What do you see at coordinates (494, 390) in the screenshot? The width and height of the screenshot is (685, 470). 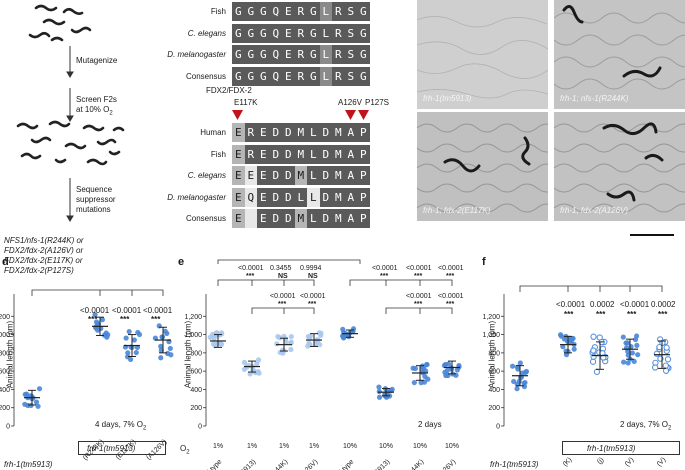 I see `y-tick-label: 400` at bounding box center [494, 390].